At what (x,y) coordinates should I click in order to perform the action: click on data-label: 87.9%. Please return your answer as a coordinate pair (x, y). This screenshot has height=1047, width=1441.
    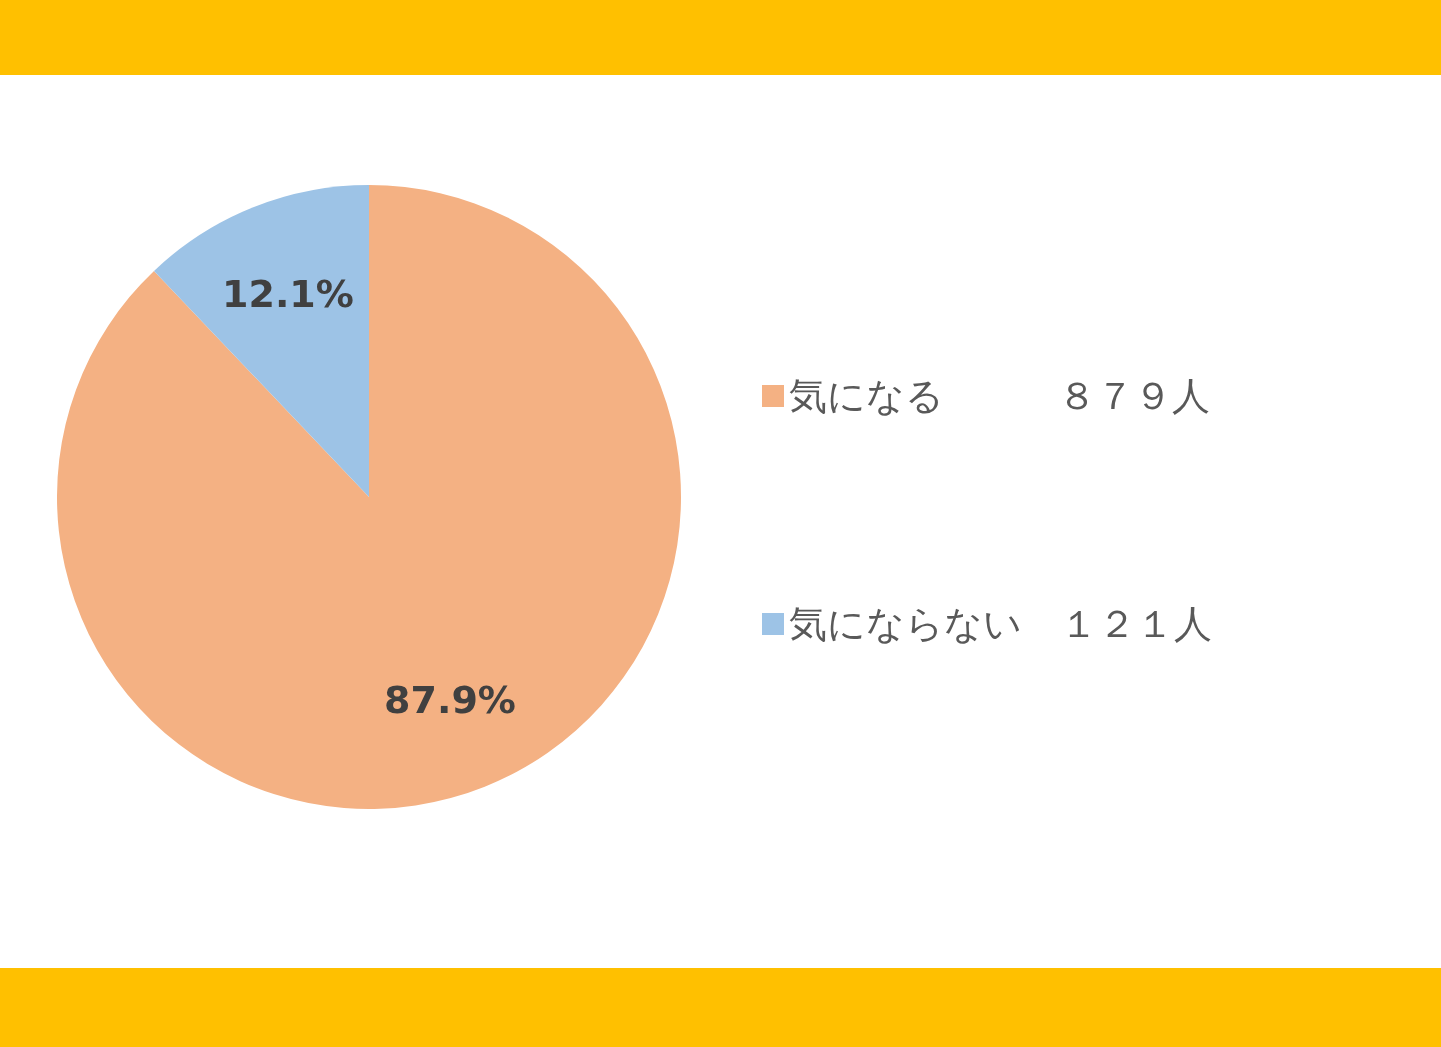
    Looking at the image, I should click on (450, 699).